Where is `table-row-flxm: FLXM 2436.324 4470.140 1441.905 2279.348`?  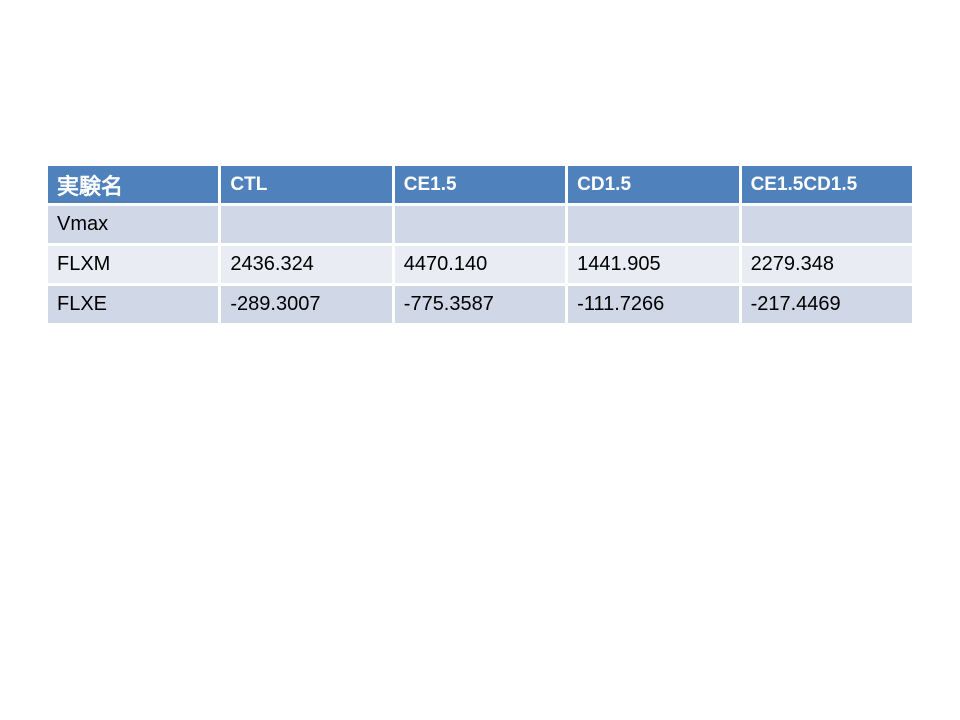
table-row-flxm: FLXM 2436.324 4470.140 1441.905 2279.348 is located at coordinates (480, 264).